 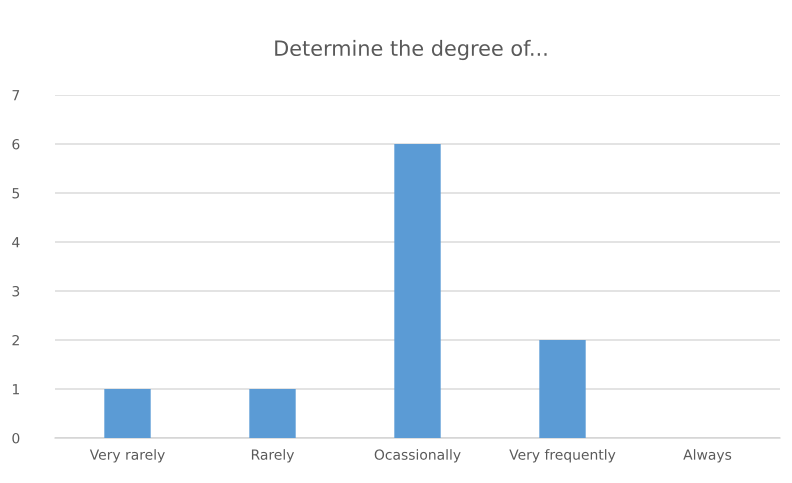 I want to click on x-tick-label: Always, so click(x=707, y=456).